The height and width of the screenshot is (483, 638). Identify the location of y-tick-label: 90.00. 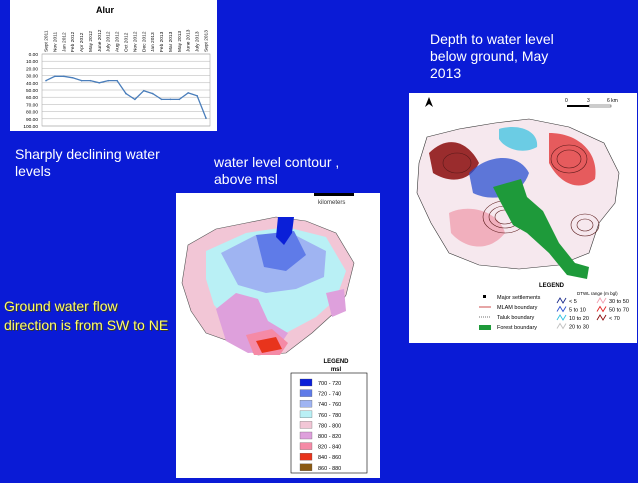
(32, 120).